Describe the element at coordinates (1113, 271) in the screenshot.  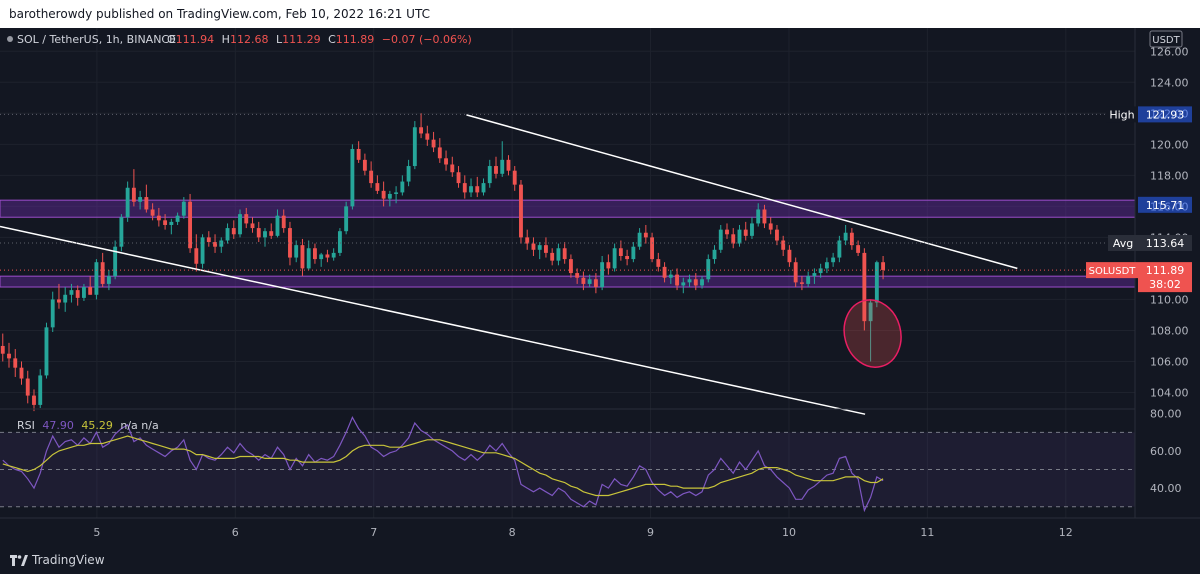
I see `svg-text: SOLUSDT` at that location.